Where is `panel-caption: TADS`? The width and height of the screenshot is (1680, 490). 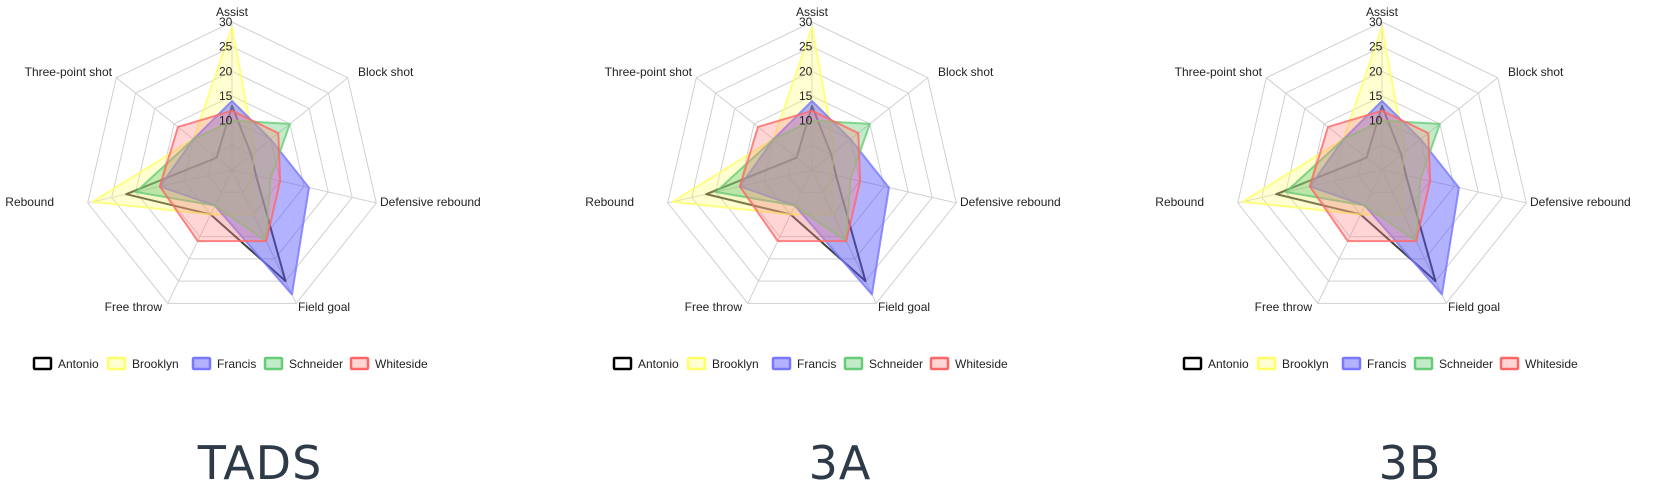 panel-caption: TADS is located at coordinates (260, 463).